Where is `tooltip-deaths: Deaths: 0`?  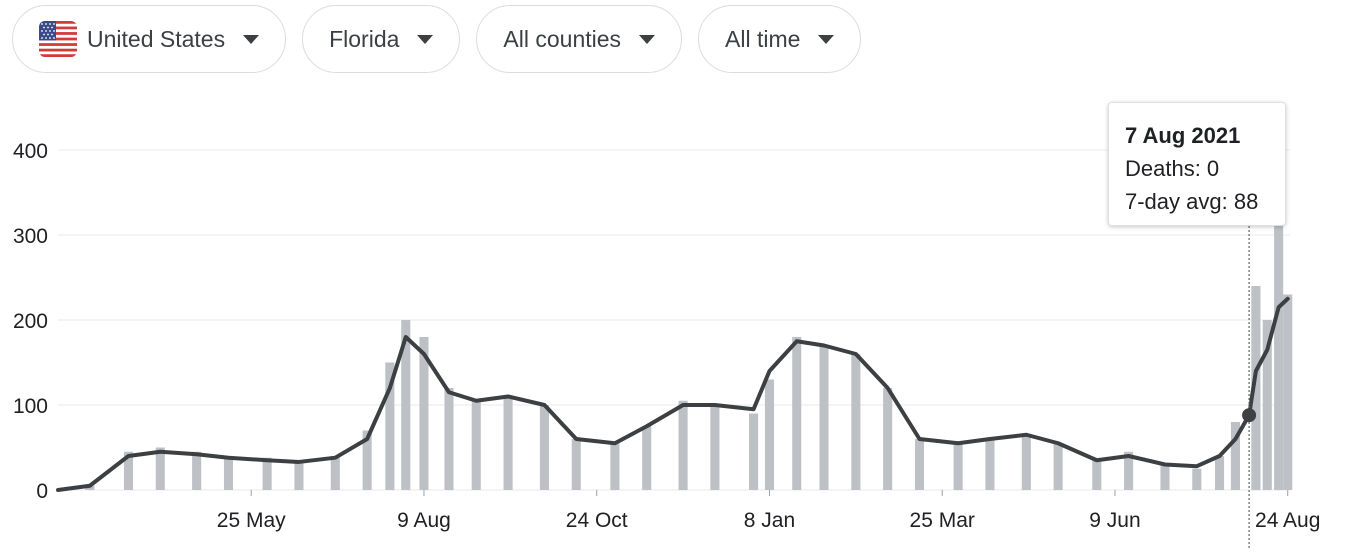
tooltip-deaths: Deaths: 0 is located at coordinates (1172, 168).